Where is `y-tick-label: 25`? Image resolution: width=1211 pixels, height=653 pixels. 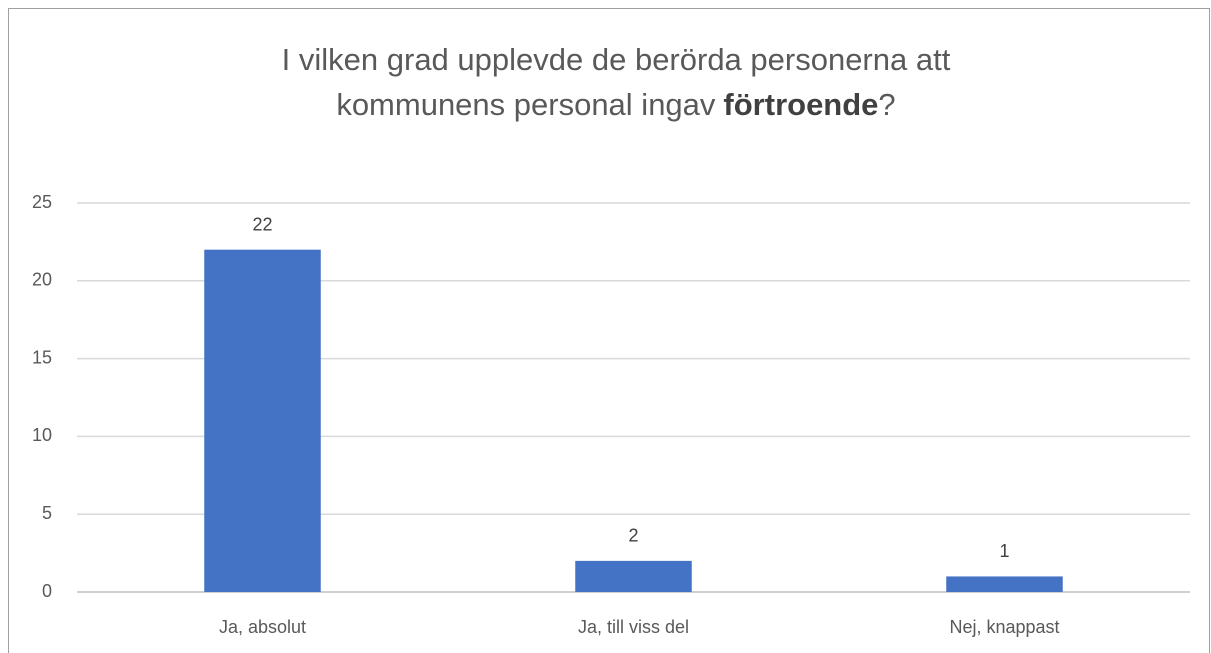 y-tick-label: 25 is located at coordinates (42, 202).